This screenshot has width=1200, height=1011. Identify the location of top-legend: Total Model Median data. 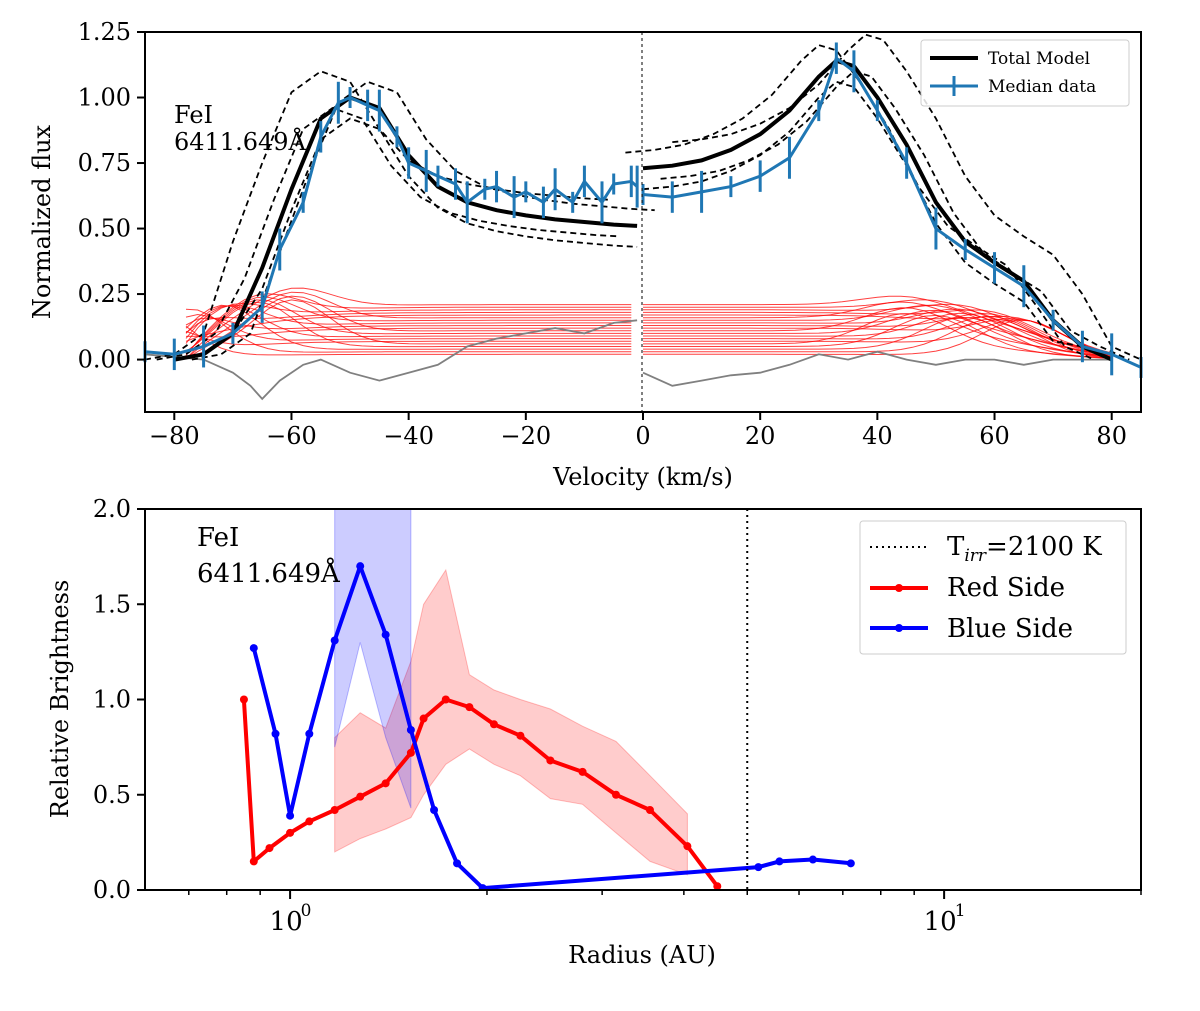
(1025, 73).